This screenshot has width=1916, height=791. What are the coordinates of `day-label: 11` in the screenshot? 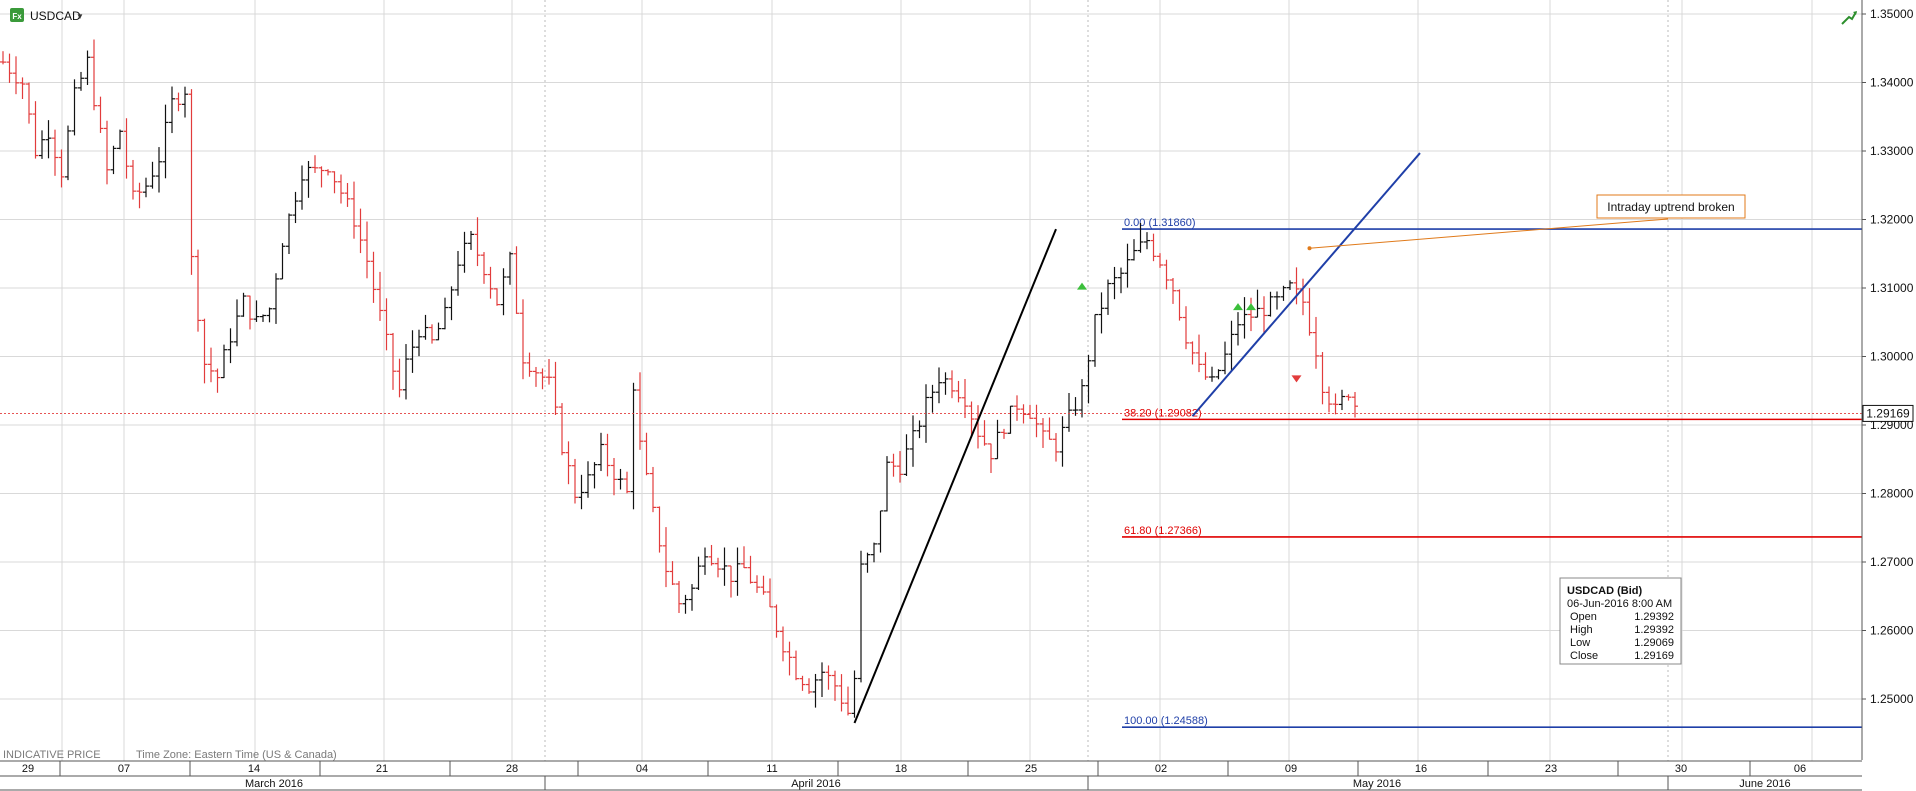 It's located at (771, 769).